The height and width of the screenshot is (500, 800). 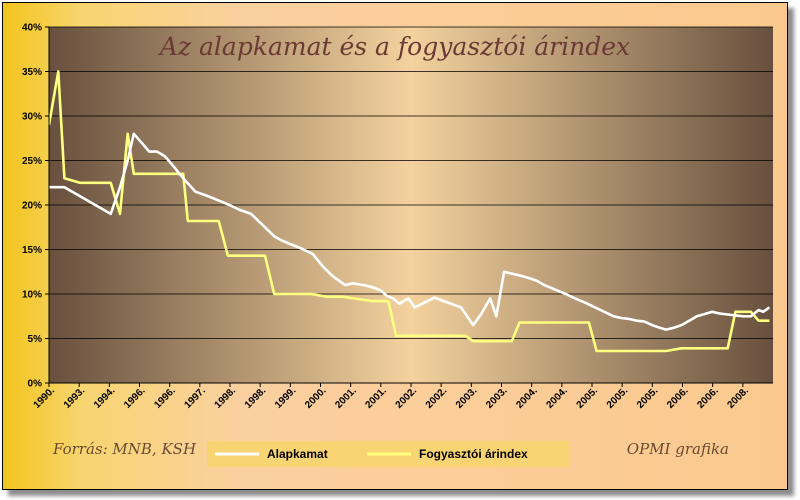 What do you see at coordinates (35, 339) in the screenshot?
I see `y-tick-label: 5%` at bounding box center [35, 339].